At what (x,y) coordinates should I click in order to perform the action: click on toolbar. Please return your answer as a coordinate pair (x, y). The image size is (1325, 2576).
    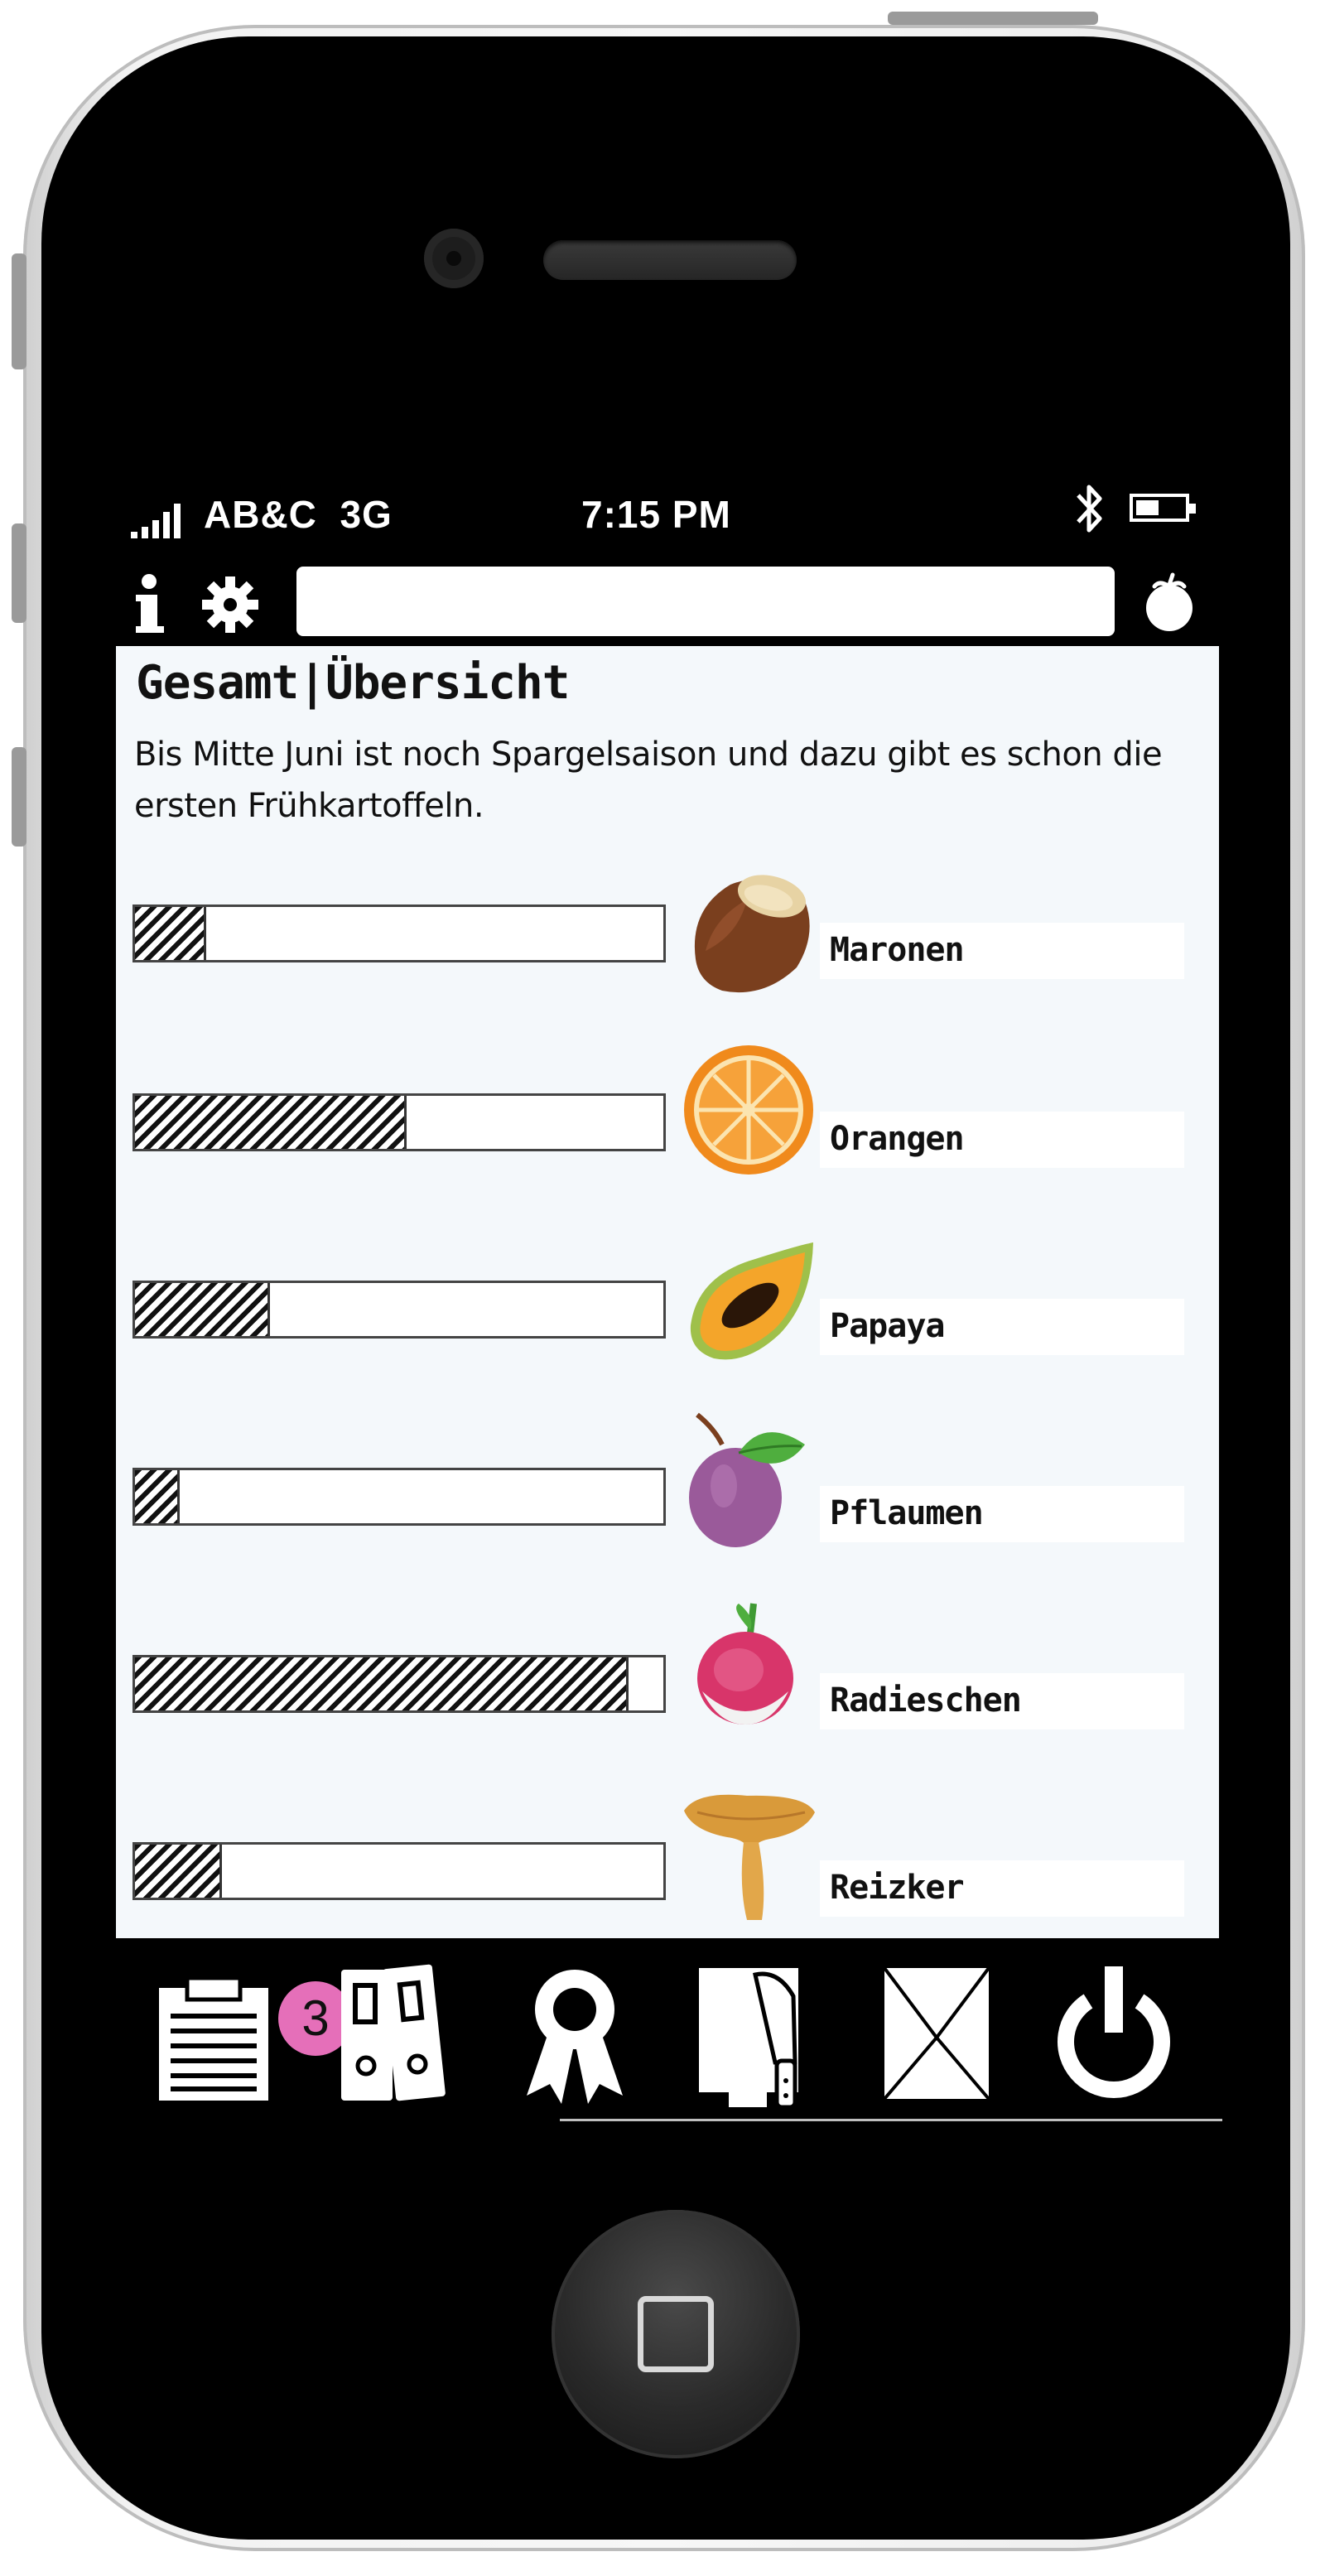
    Looking at the image, I should click on (667, 603).